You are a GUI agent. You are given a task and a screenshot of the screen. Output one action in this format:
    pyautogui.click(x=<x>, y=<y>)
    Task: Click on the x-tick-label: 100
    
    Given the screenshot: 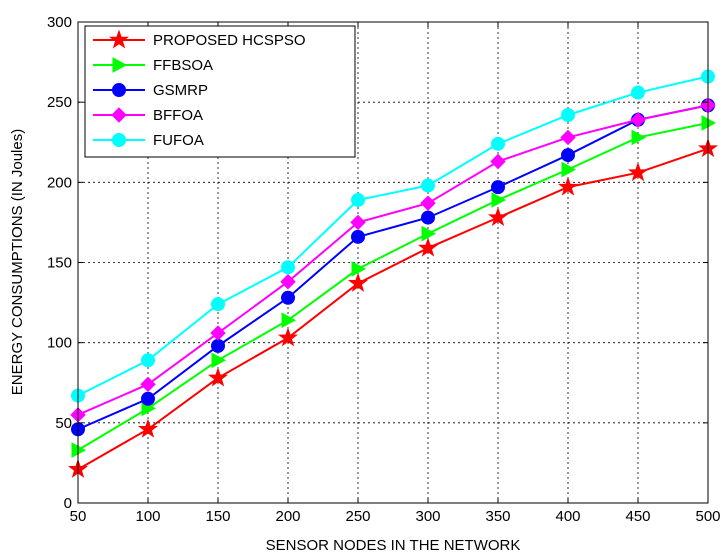 What is the action you would take?
    pyautogui.click(x=147, y=516)
    